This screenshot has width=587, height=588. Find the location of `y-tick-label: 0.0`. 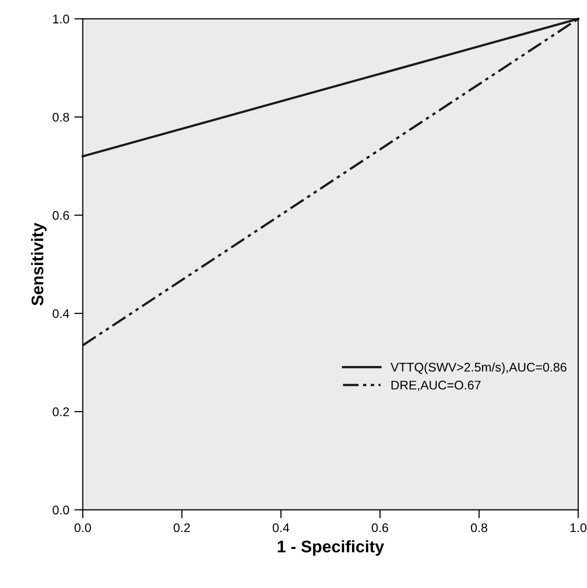

y-tick-label: 0.0 is located at coordinates (61, 510).